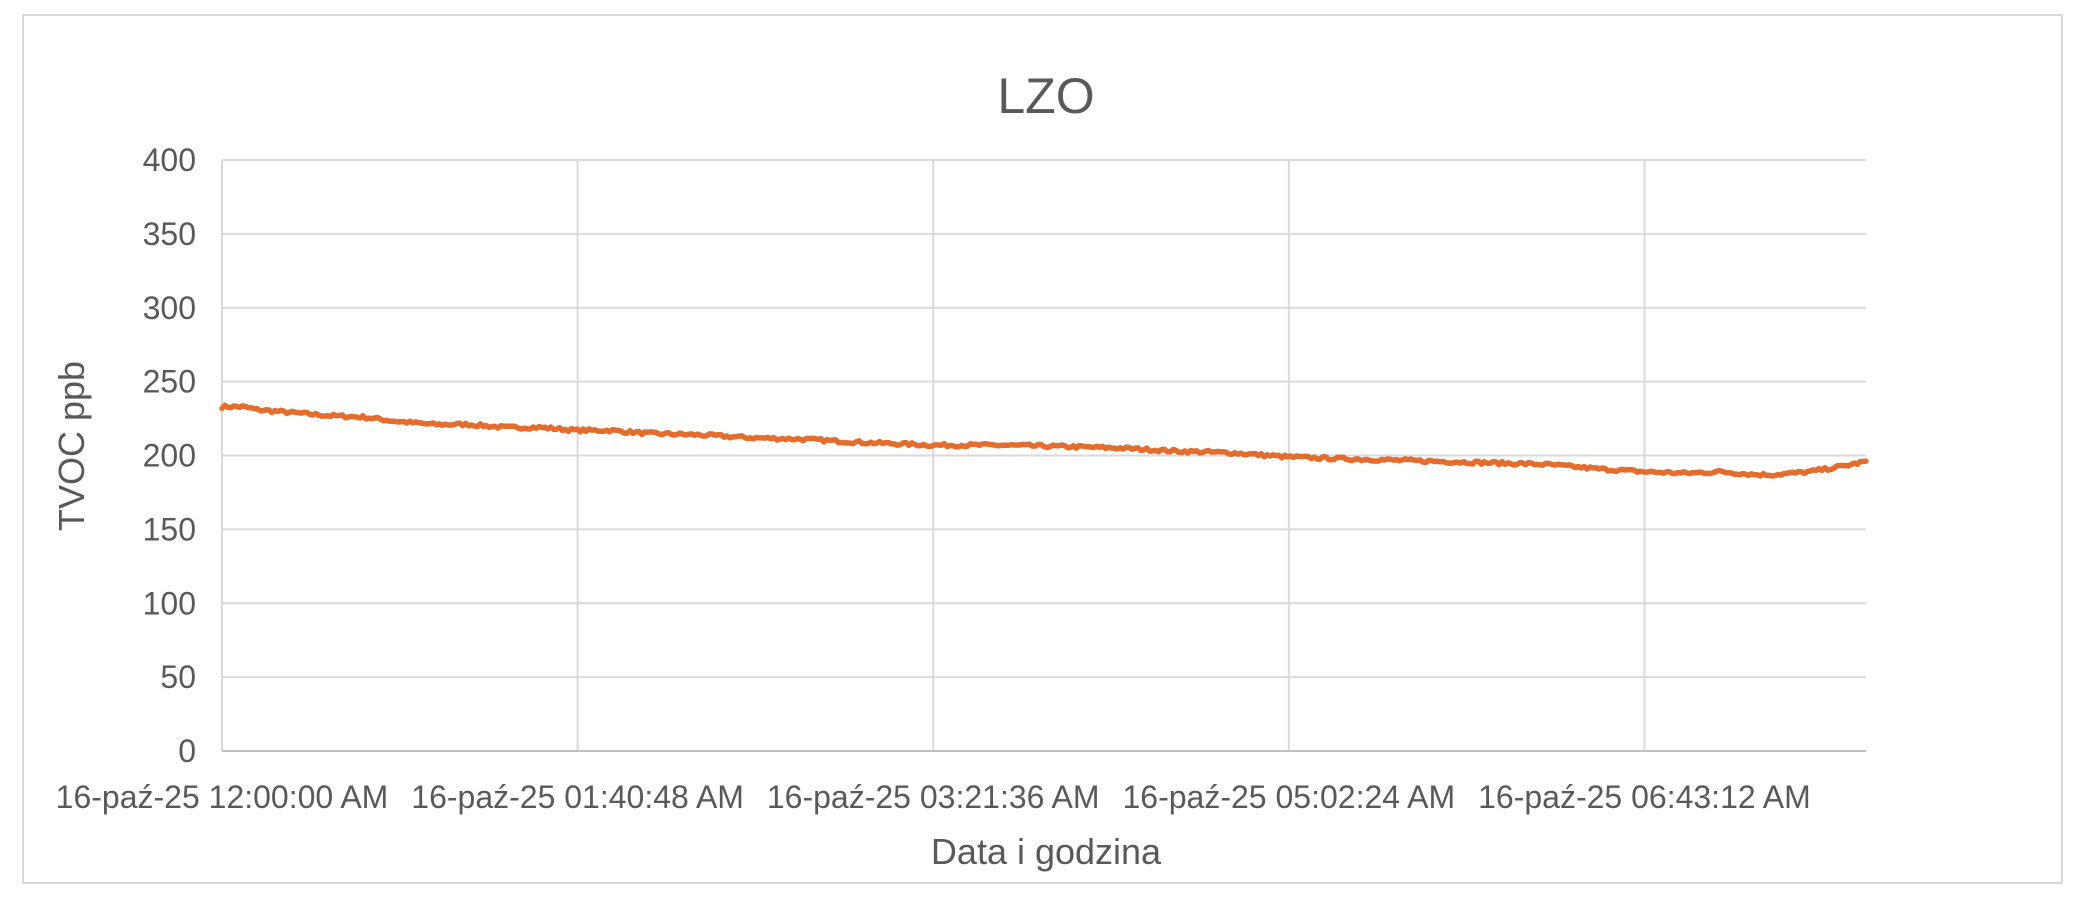  What do you see at coordinates (933, 797) in the screenshot?
I see `x-tick-label: 16-paź-25 03:21:36 AM` at bounding box center [933, 797].